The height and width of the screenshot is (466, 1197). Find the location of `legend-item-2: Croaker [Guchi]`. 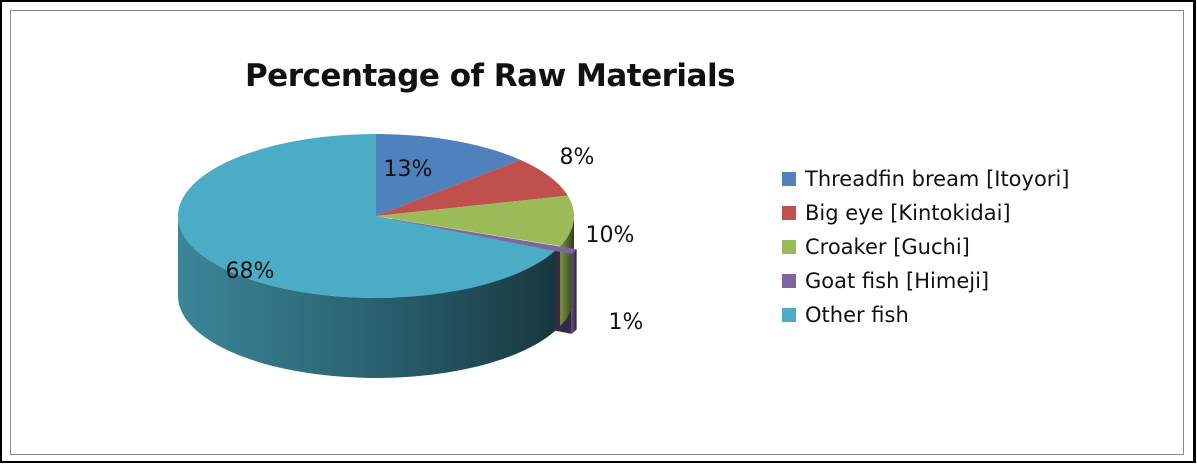

legend-item-2: Croaker [Guchi] is located at coordinates (925, 247).